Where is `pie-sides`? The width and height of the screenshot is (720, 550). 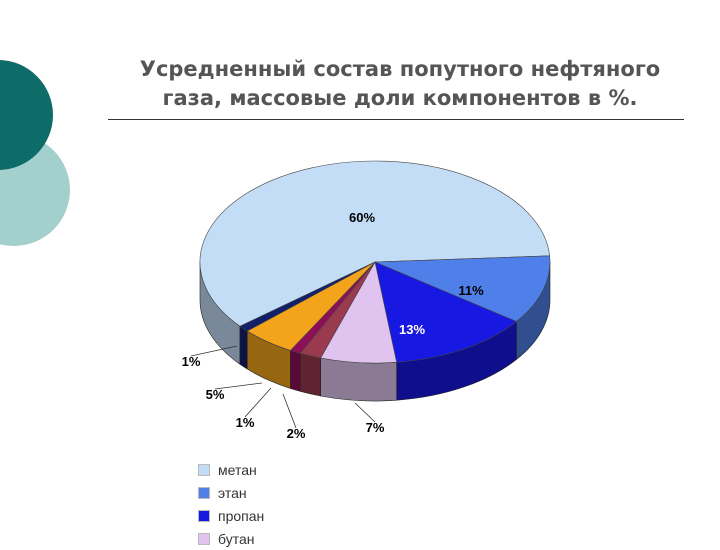 pie-sides is located at coordinates (375, 331).